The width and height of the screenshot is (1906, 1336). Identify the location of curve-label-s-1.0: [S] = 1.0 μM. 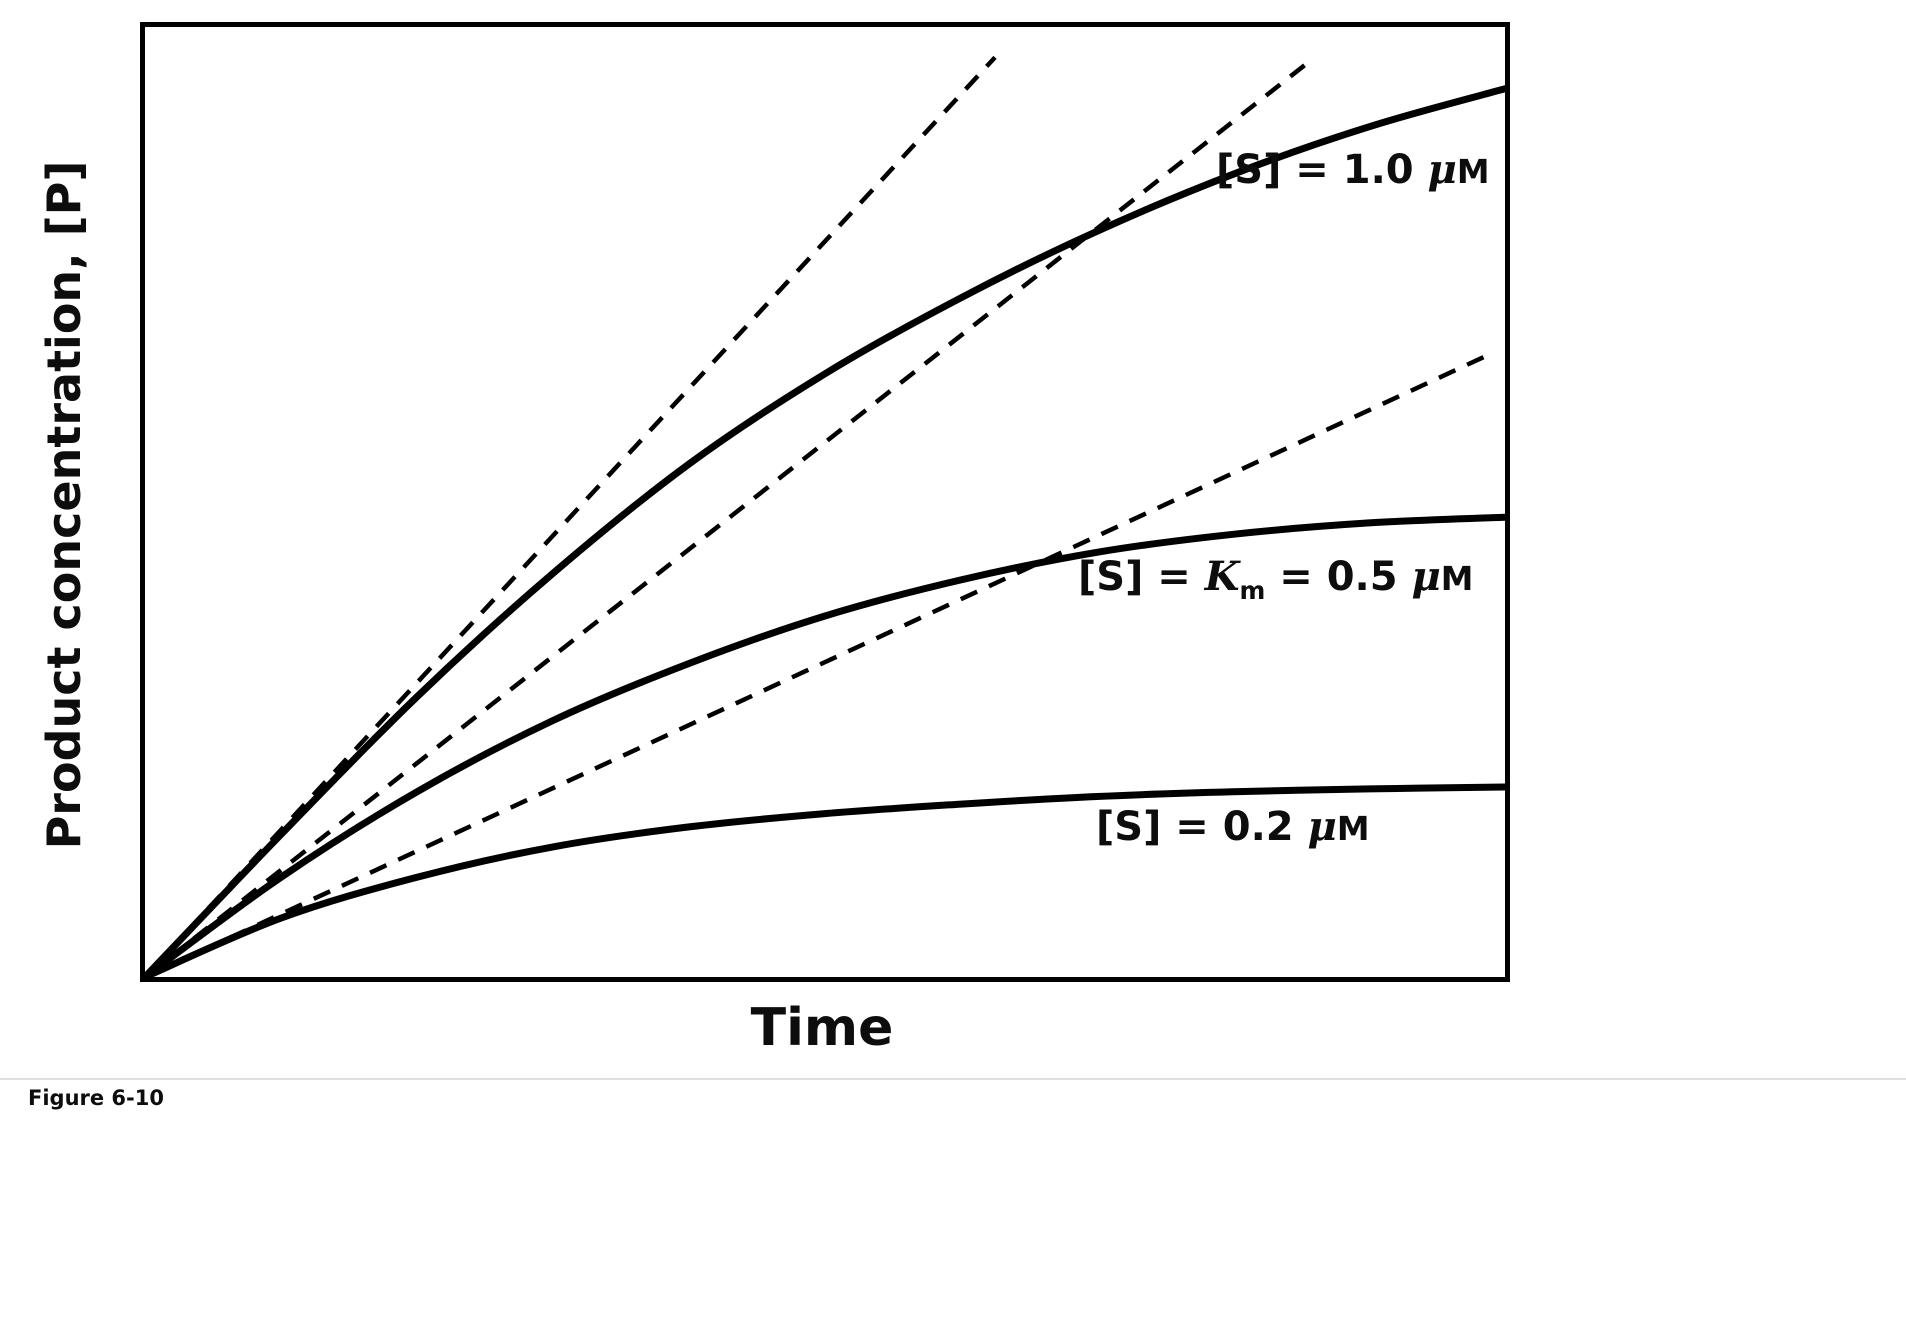
(1352, 172).